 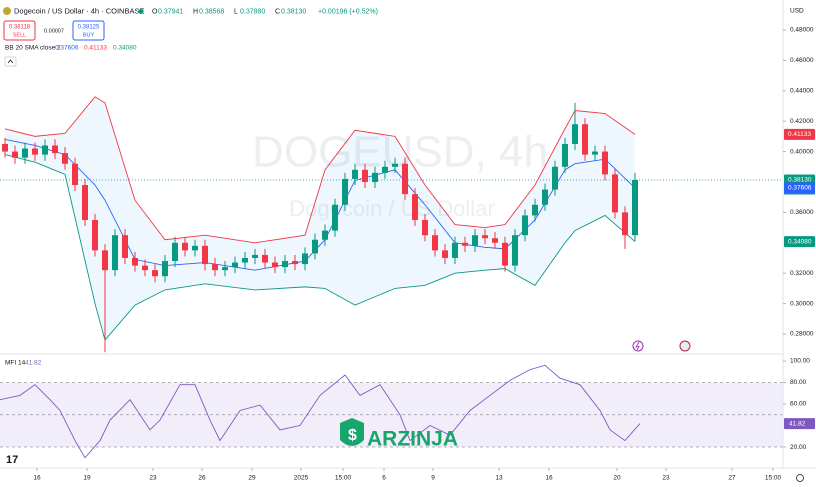 What do you see at coordinates (732, 478) in the screenshot?
I see `x-tick-label: 27` at bounding box center [732, 478].